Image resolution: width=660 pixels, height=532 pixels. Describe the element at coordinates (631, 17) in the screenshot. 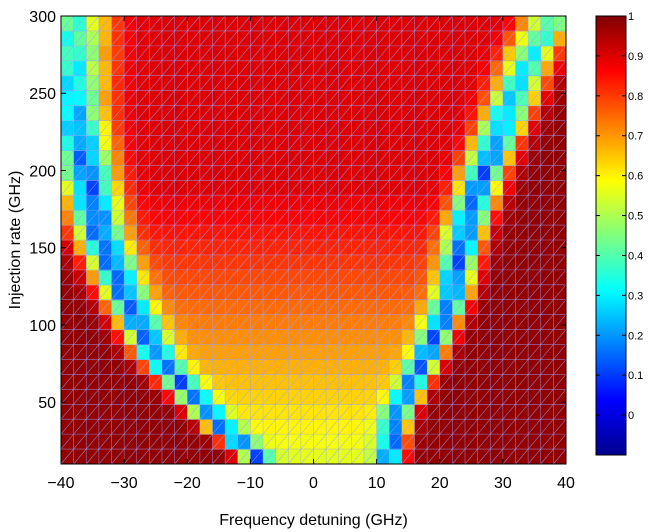

I see `colorbar-tick-label: 1` at that location.